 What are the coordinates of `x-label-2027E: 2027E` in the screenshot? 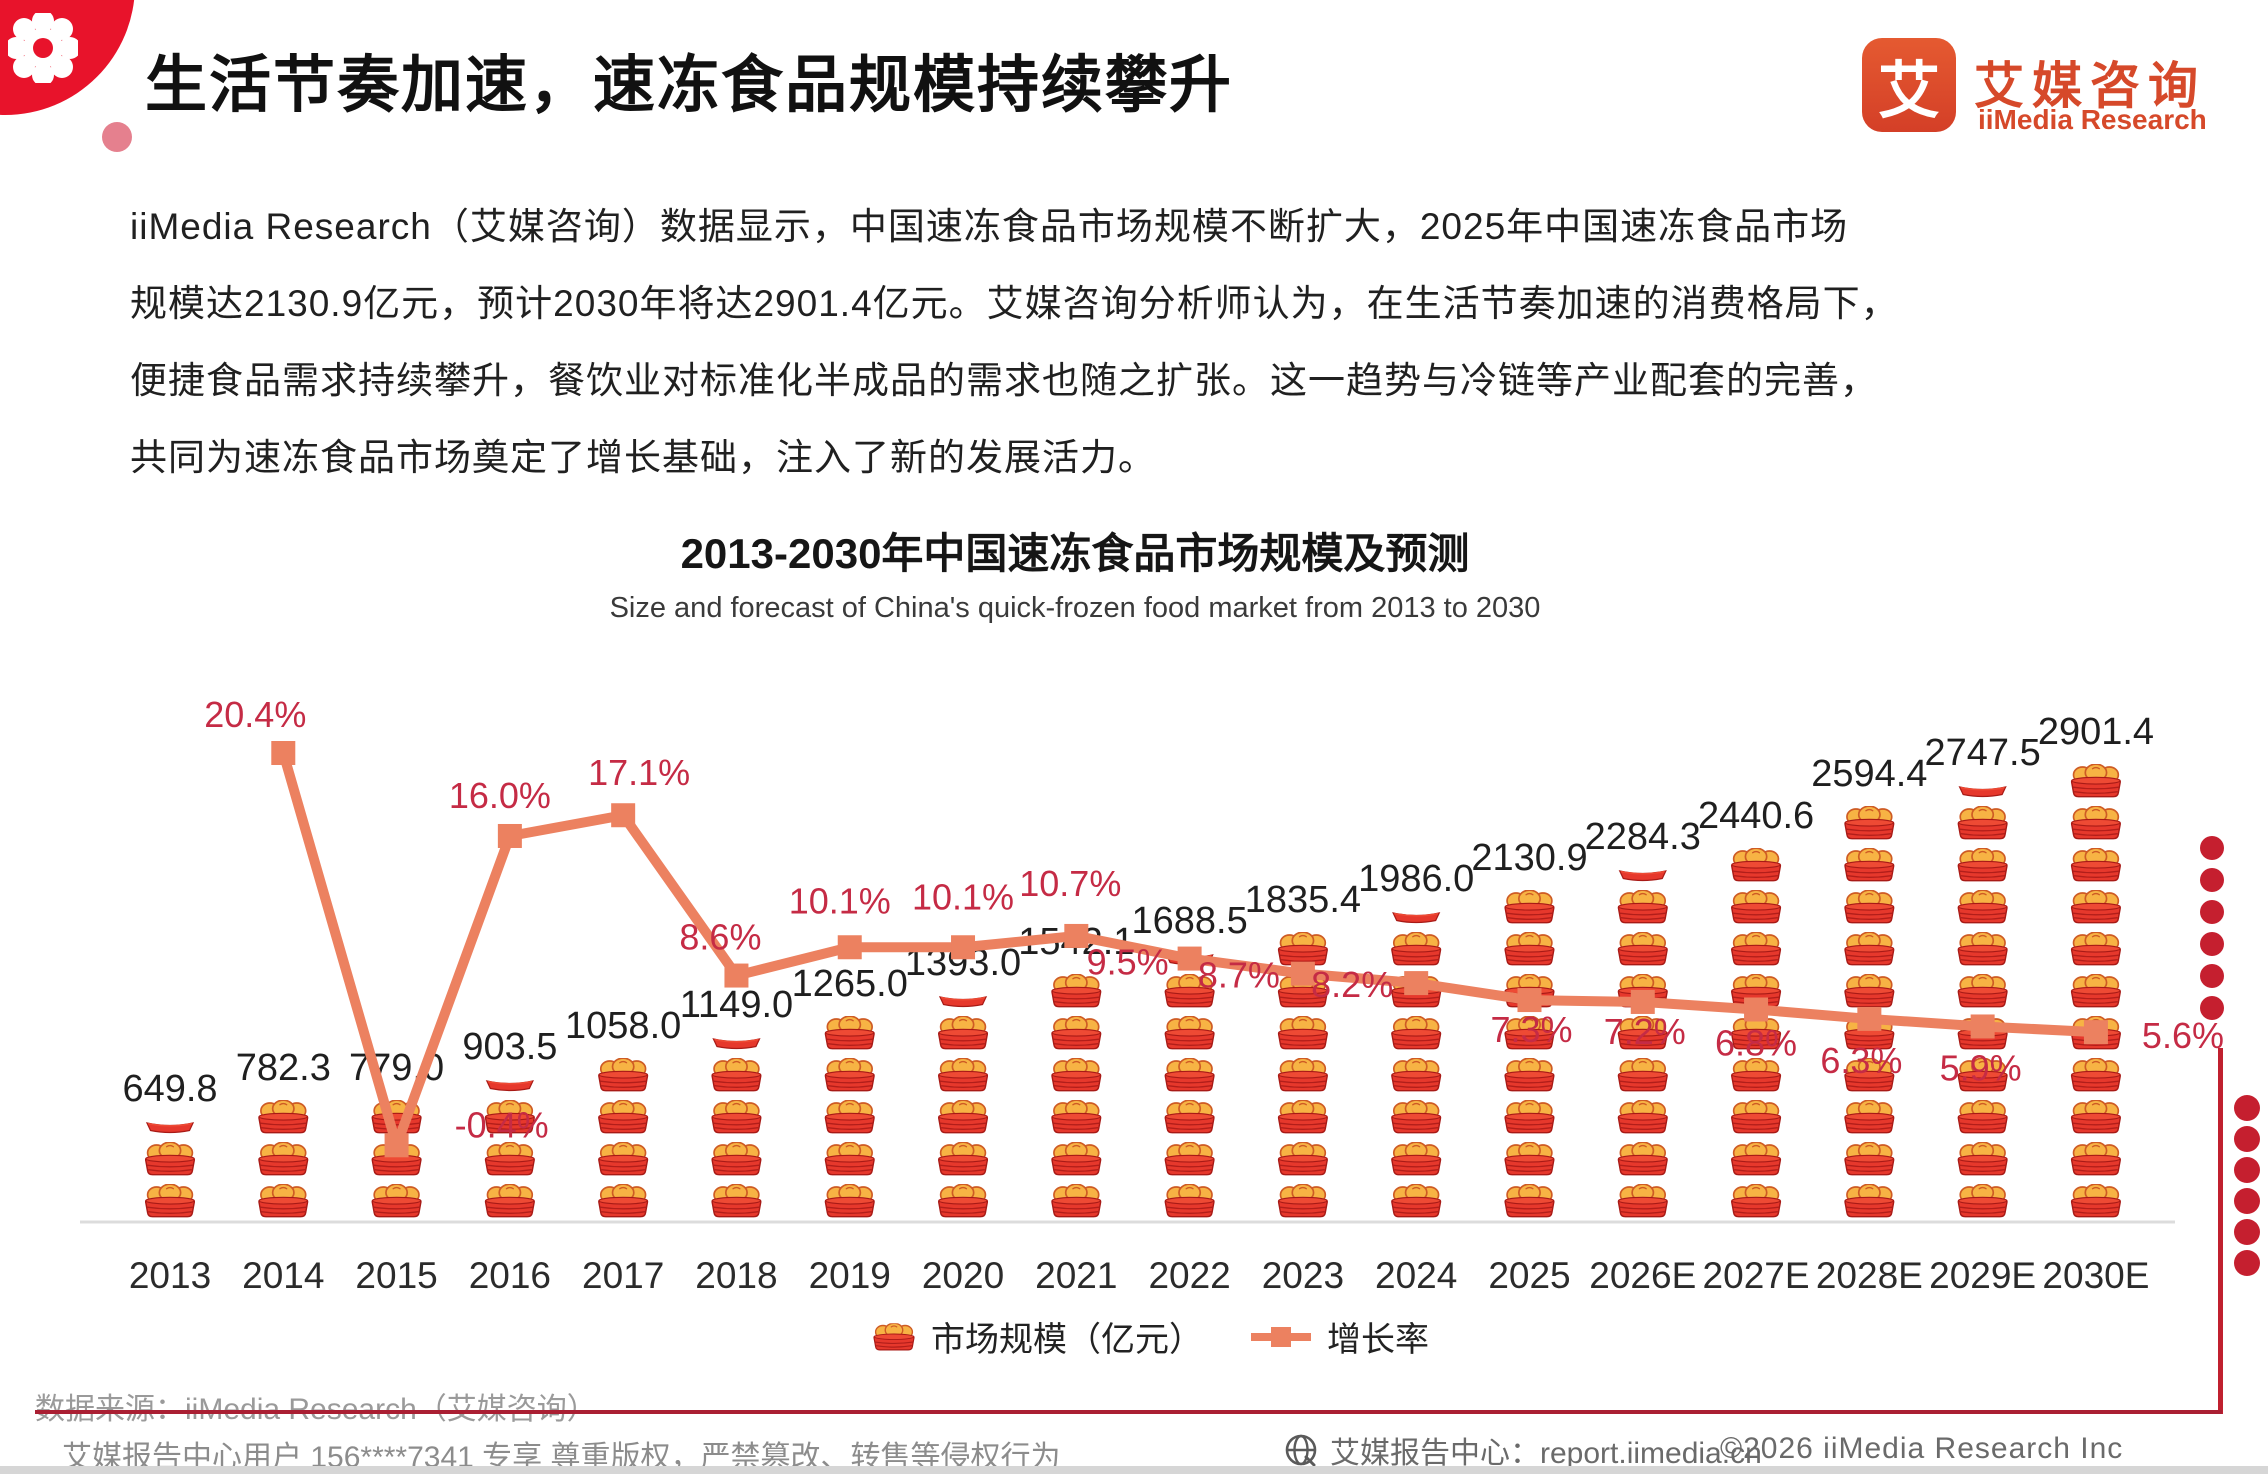 It's located at (1756, 1275).